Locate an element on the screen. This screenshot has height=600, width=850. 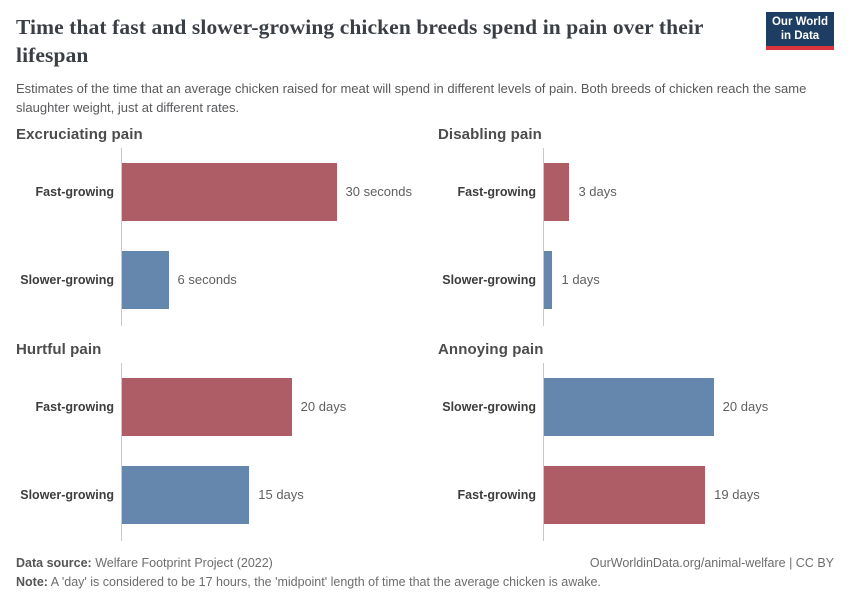
bar-row: Slower-growing 15 days is located at coordinates (216, 495).